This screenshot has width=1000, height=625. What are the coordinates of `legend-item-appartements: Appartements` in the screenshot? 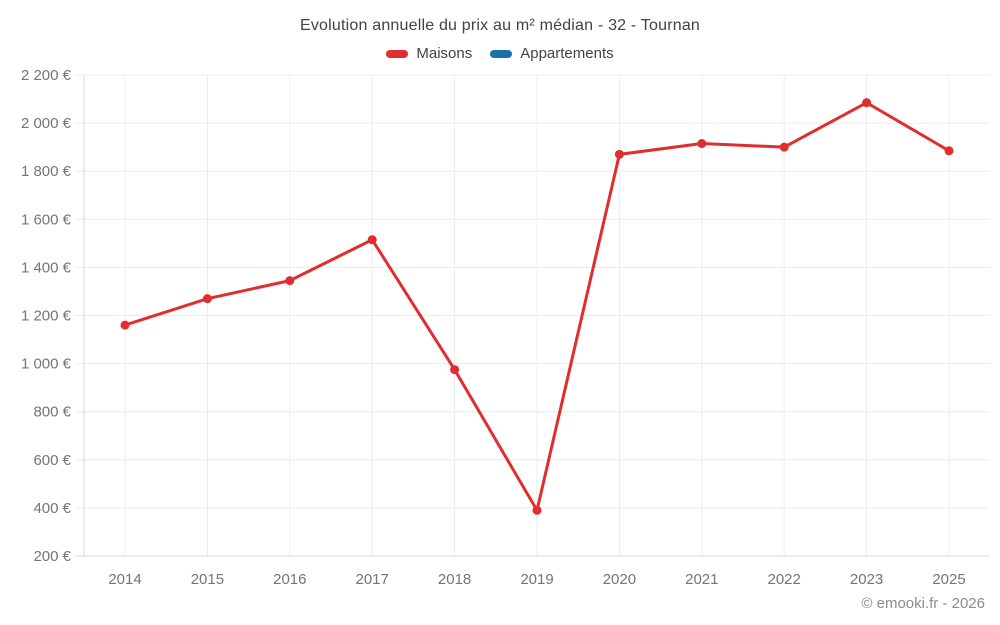 It's located at (552, 53).